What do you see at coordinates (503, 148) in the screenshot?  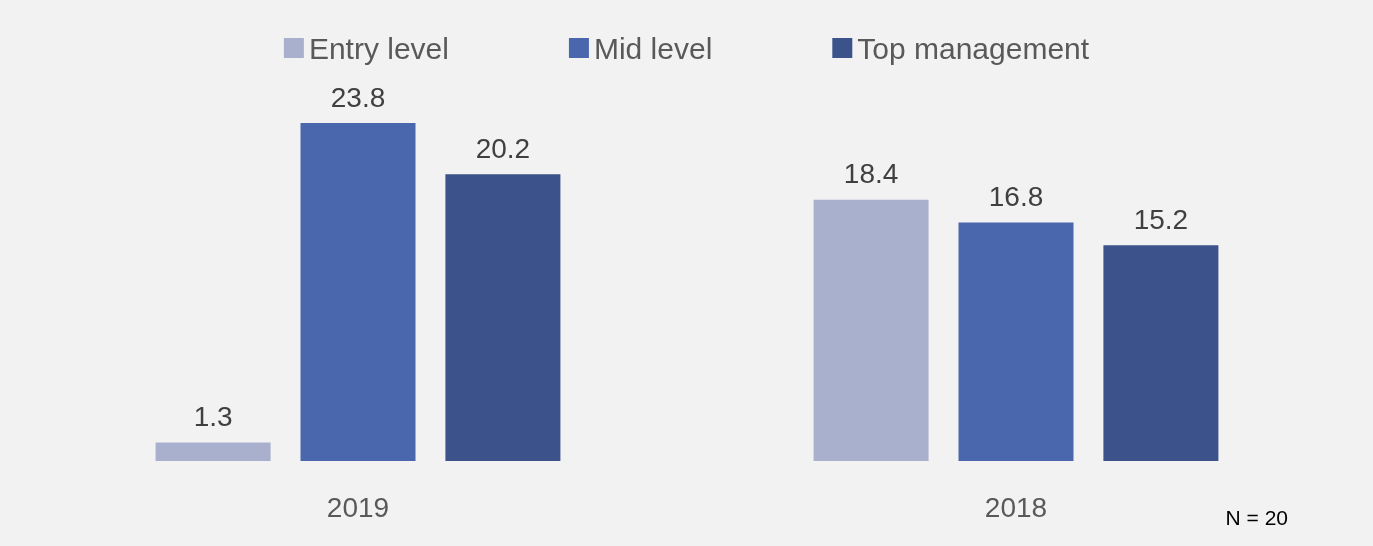 I see `data-label: 20.2` at bounding box center [503, 148].